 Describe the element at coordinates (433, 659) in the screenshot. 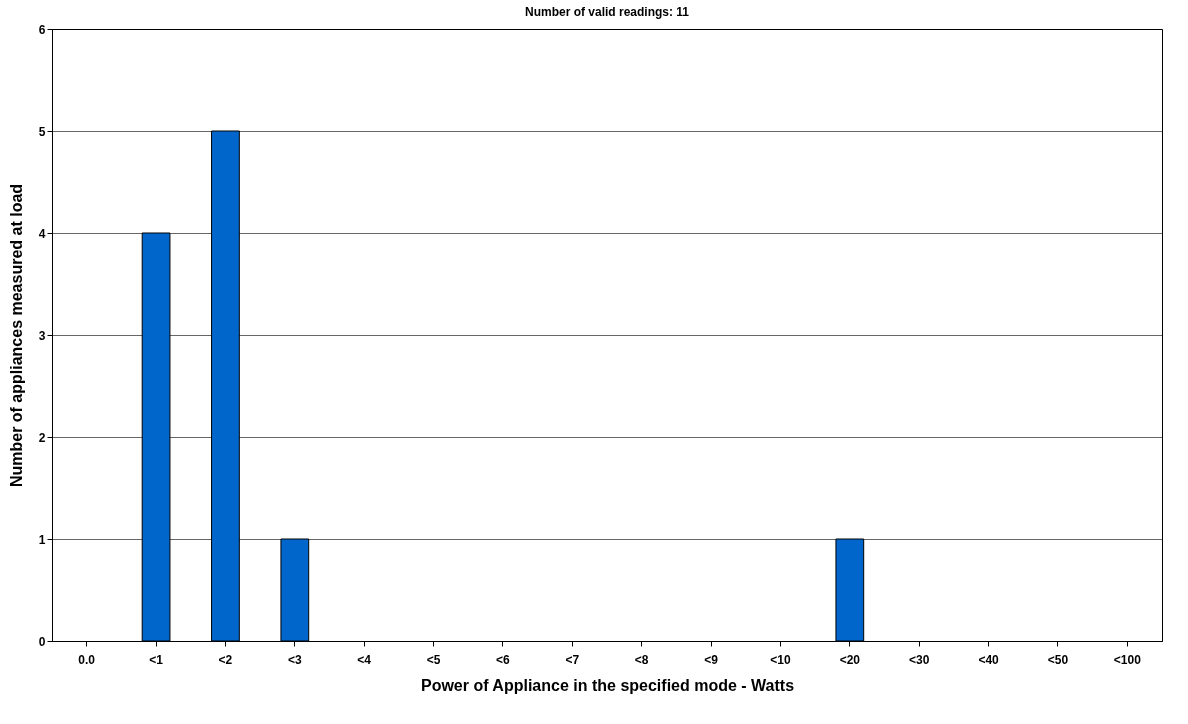

I see `x-tick-label: <5` at that location.